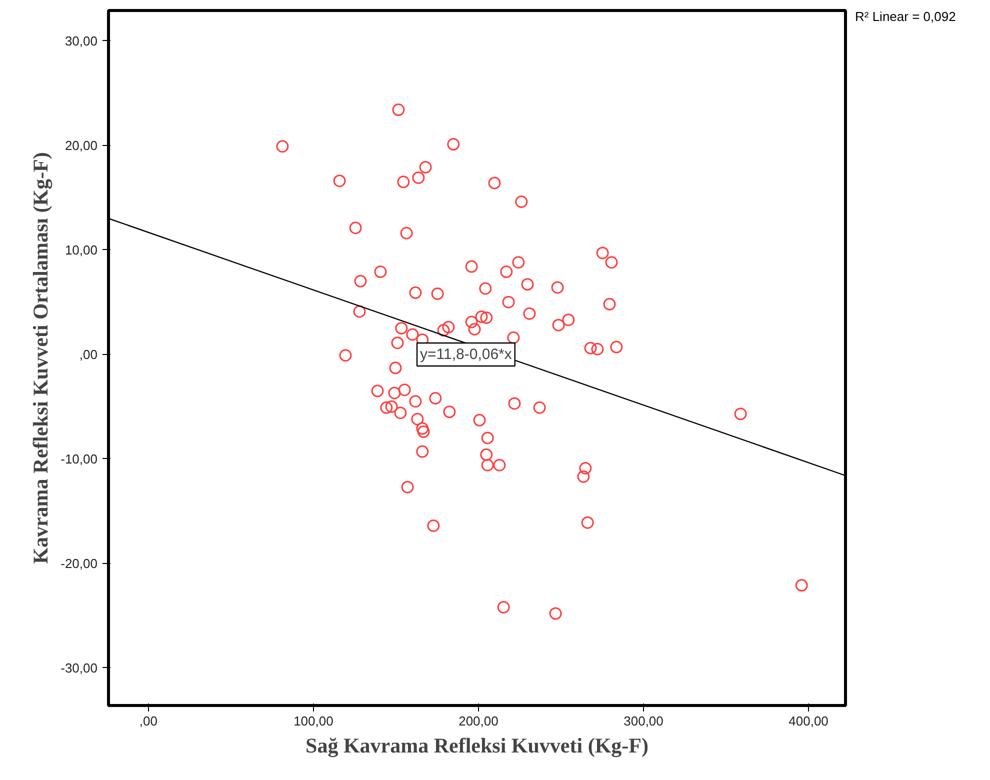 The width and height of the screenshot is (990, 780). Describe the element at coordinates (808, 721) in the screenshot. I see `x-tick-label: 400,00` at that location.